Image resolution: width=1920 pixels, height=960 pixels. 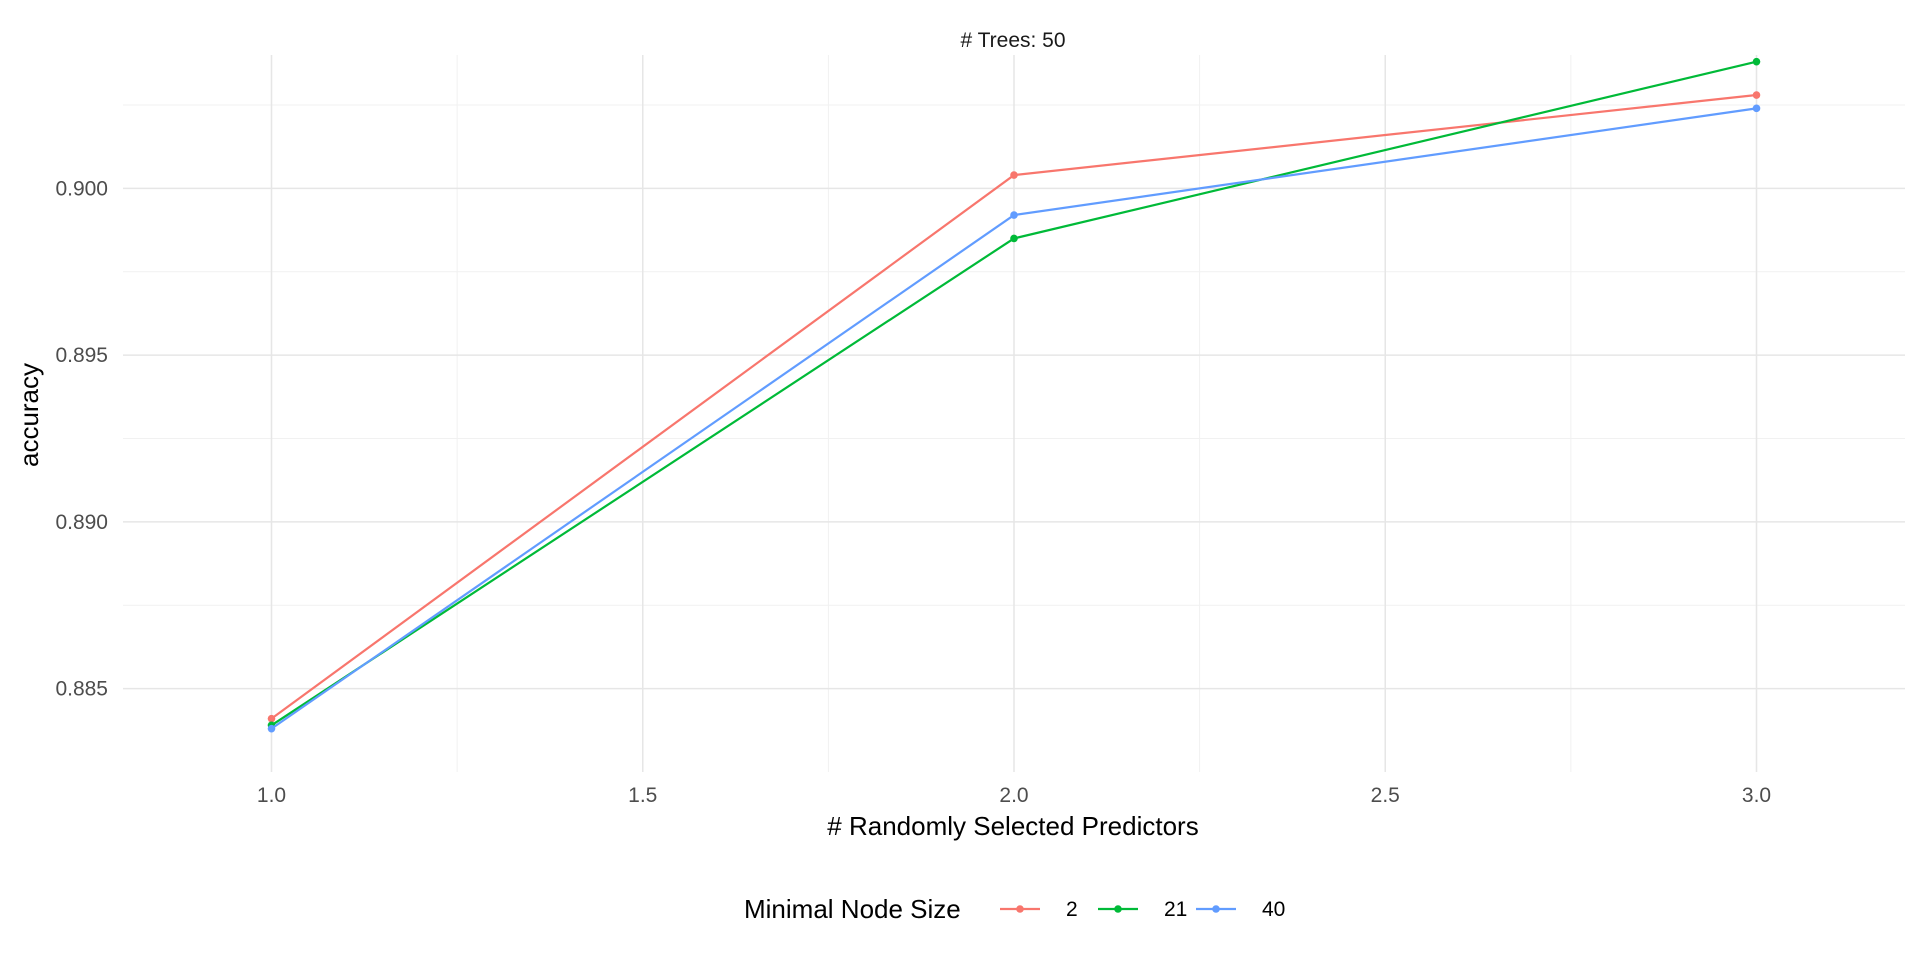 I want to click on y-tick-label: 0.885, so click(x=81, y=689).